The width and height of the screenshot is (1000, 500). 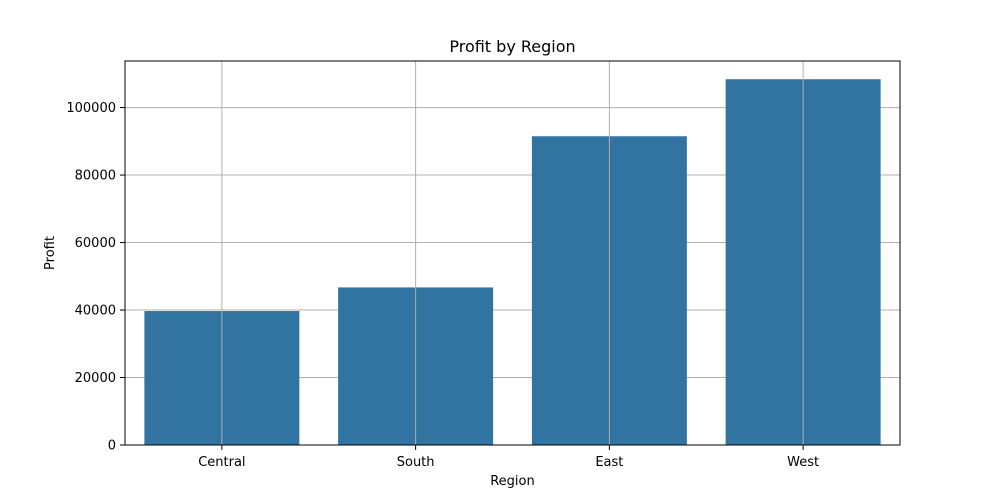 I want to click on x-axis-label: Region, so click(x=512, y=481).